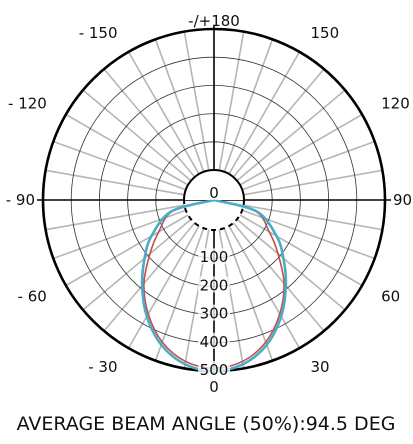  Describe the element at coordinates (214, 21) in the screenshot. I see `angle-label-0: -/+180` at that location.